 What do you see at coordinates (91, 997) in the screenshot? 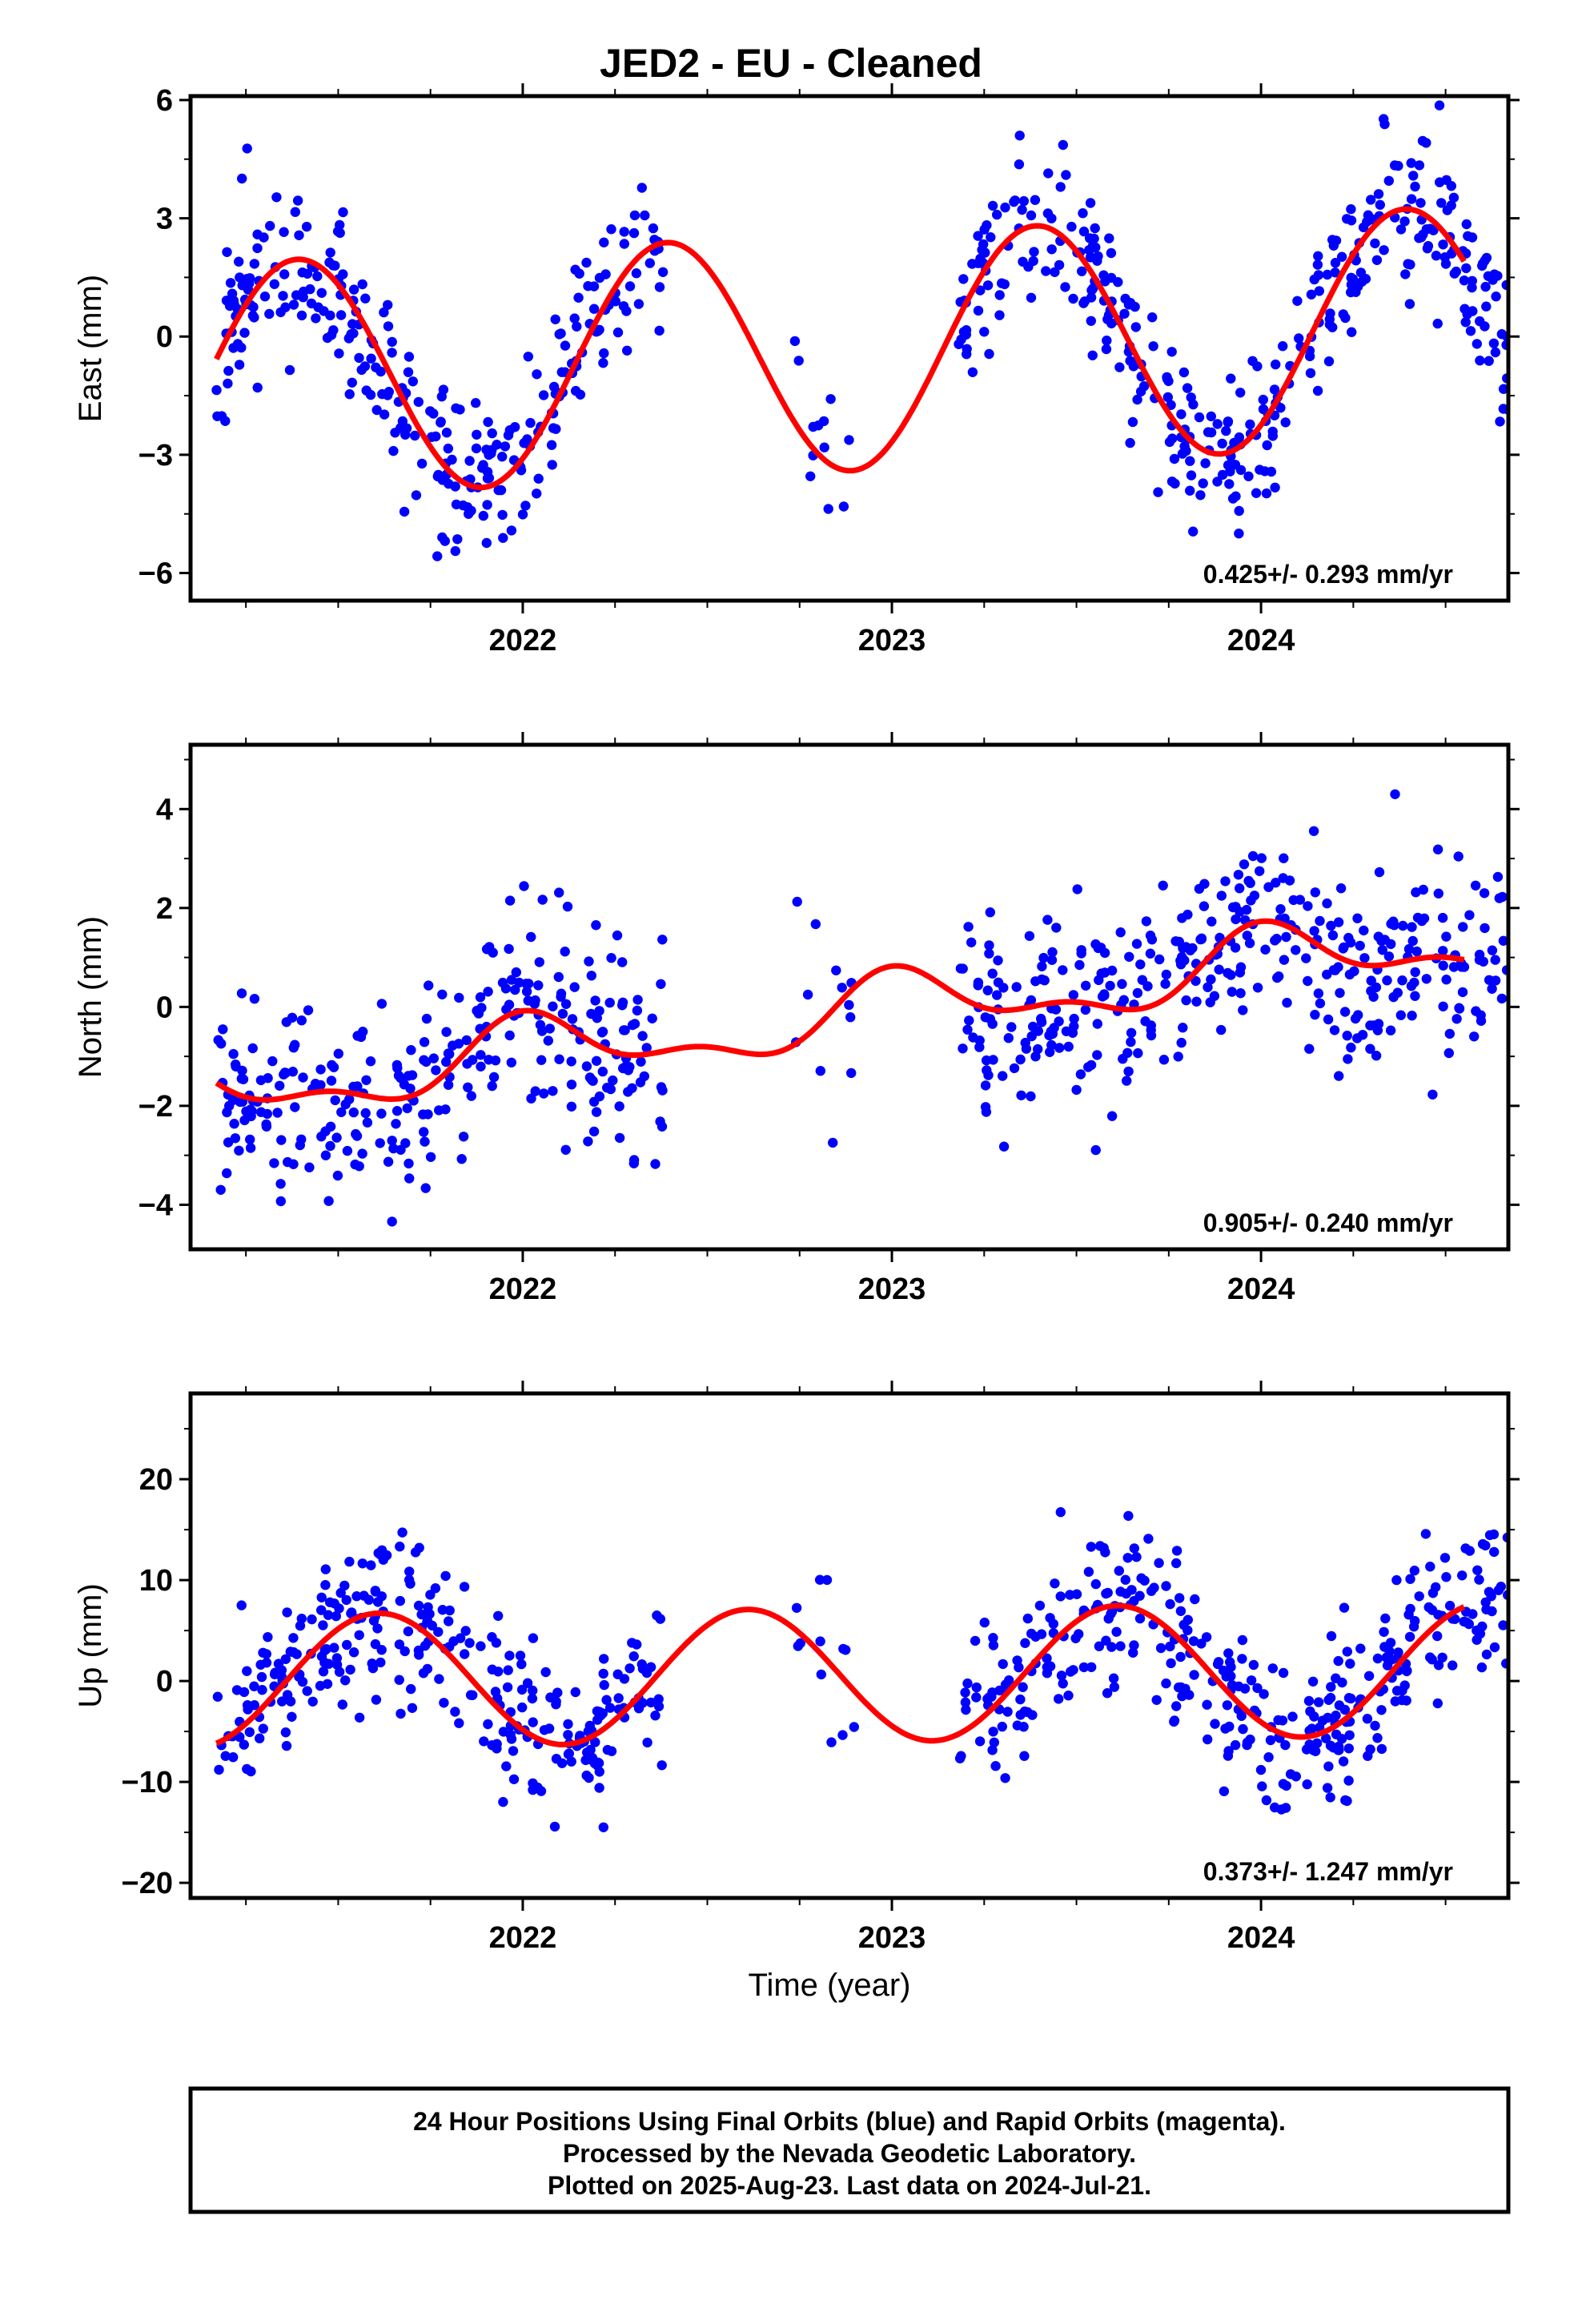
I see `y-axis-label: North (mm)` at bounding box center [91, 997].